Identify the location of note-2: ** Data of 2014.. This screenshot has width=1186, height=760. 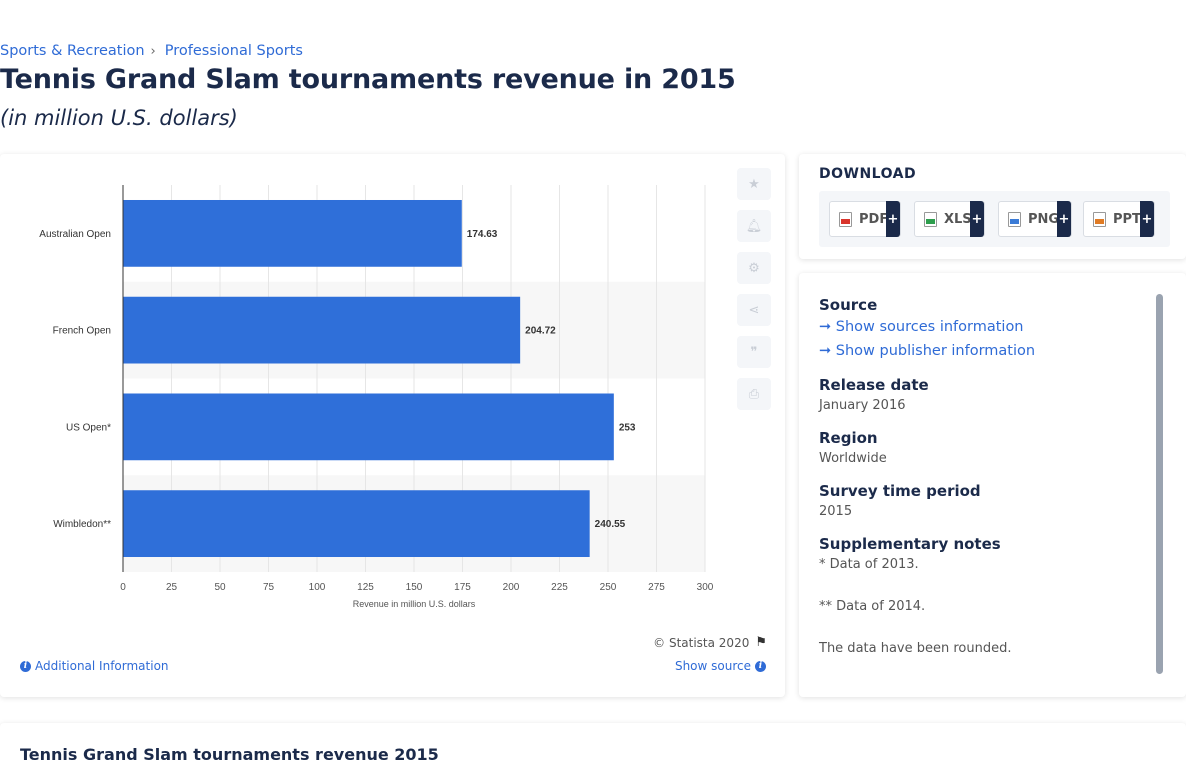
(872, 606).